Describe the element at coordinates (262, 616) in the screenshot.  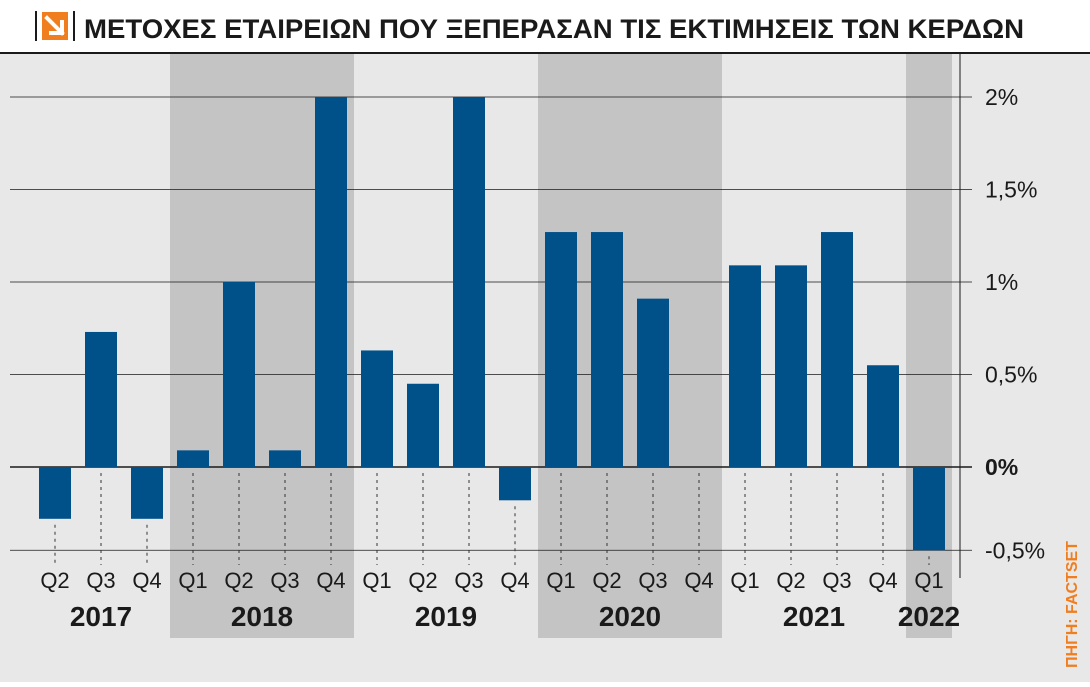
I see `year-label: 2018` at that location.